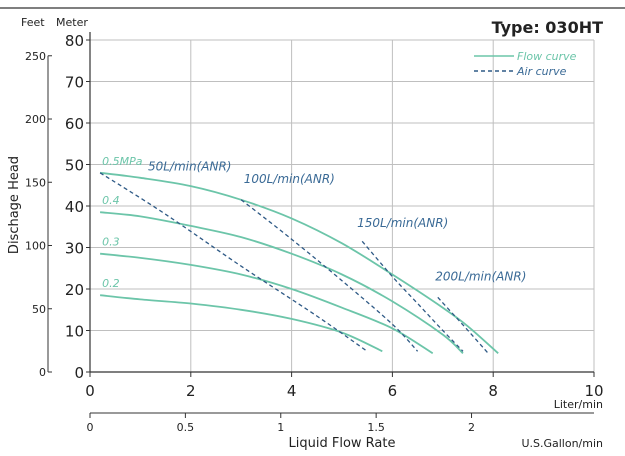  I want to click on x-gallon-tick-label: 1, so click(280, 427).